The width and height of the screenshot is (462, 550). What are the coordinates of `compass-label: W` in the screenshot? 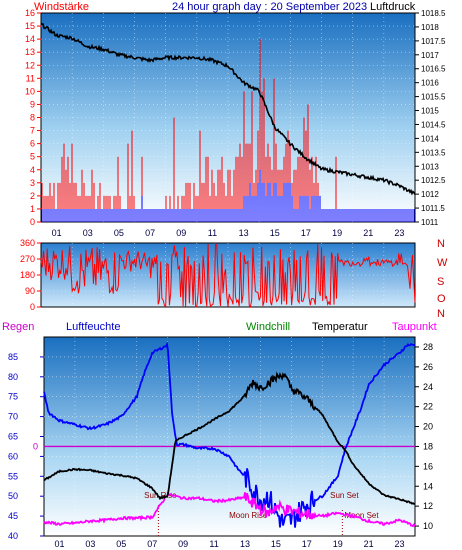 It's located at (442, 263).